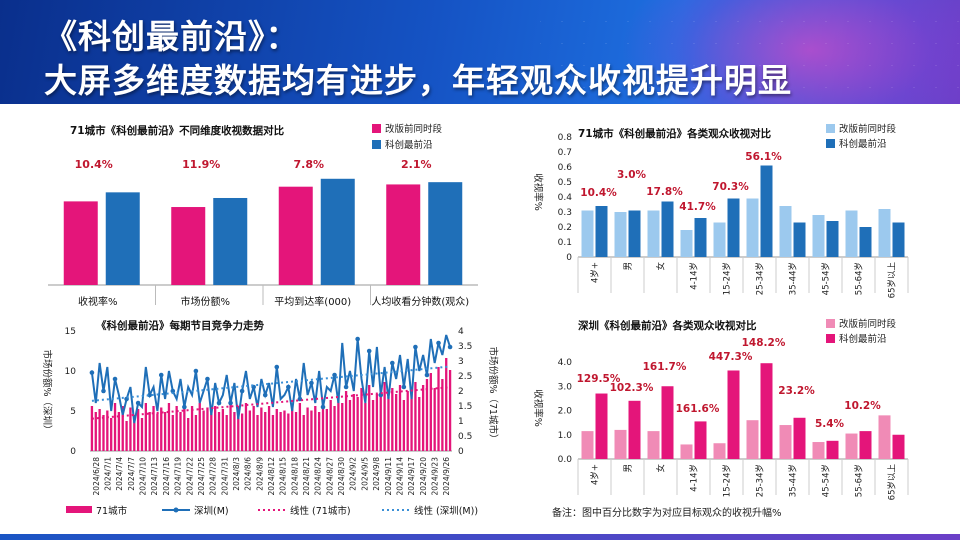  What do you see at coordinates (565, 363) in the screenshot?
I see `chart4-ytick-4: 4.0` at bounding box center [565, 363].